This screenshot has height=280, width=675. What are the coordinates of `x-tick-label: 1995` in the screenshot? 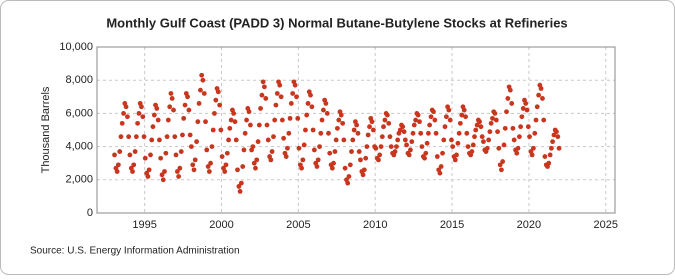 It's located at (144, 225).